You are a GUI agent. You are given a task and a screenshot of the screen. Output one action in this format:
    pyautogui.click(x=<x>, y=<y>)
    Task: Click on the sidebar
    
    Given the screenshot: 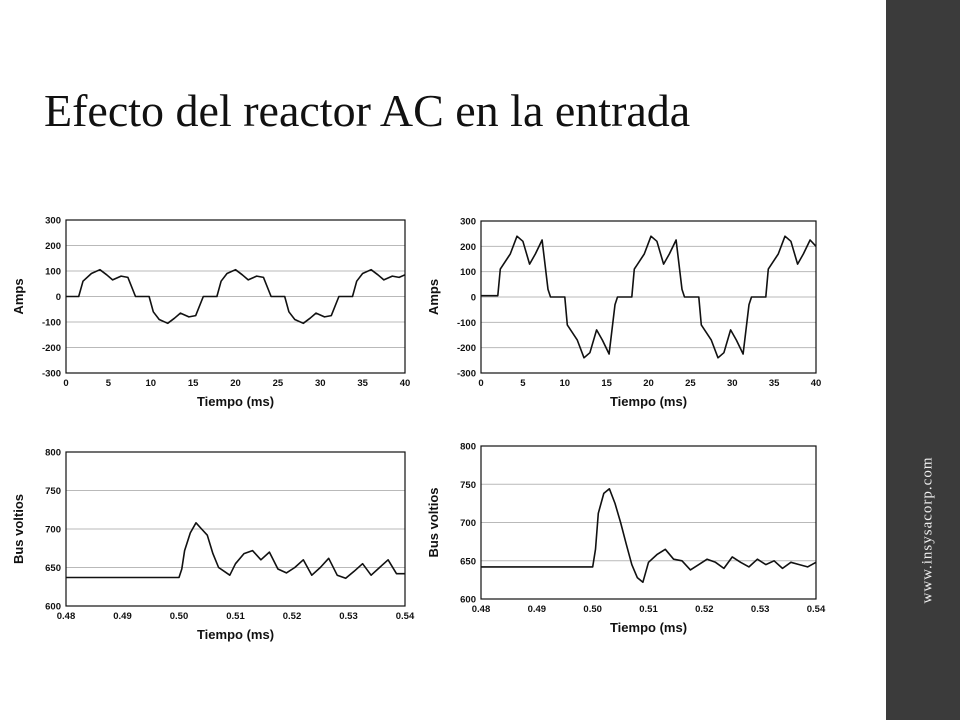 What is the action you would take?
    pyautogui.click(x=923, y=360)
    